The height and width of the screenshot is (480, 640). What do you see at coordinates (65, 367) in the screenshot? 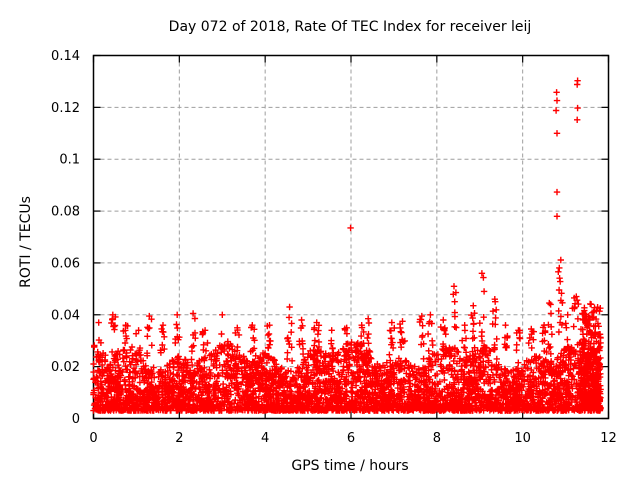
I see `y-tick-label: 0.02` at bounding box center [65, 367].